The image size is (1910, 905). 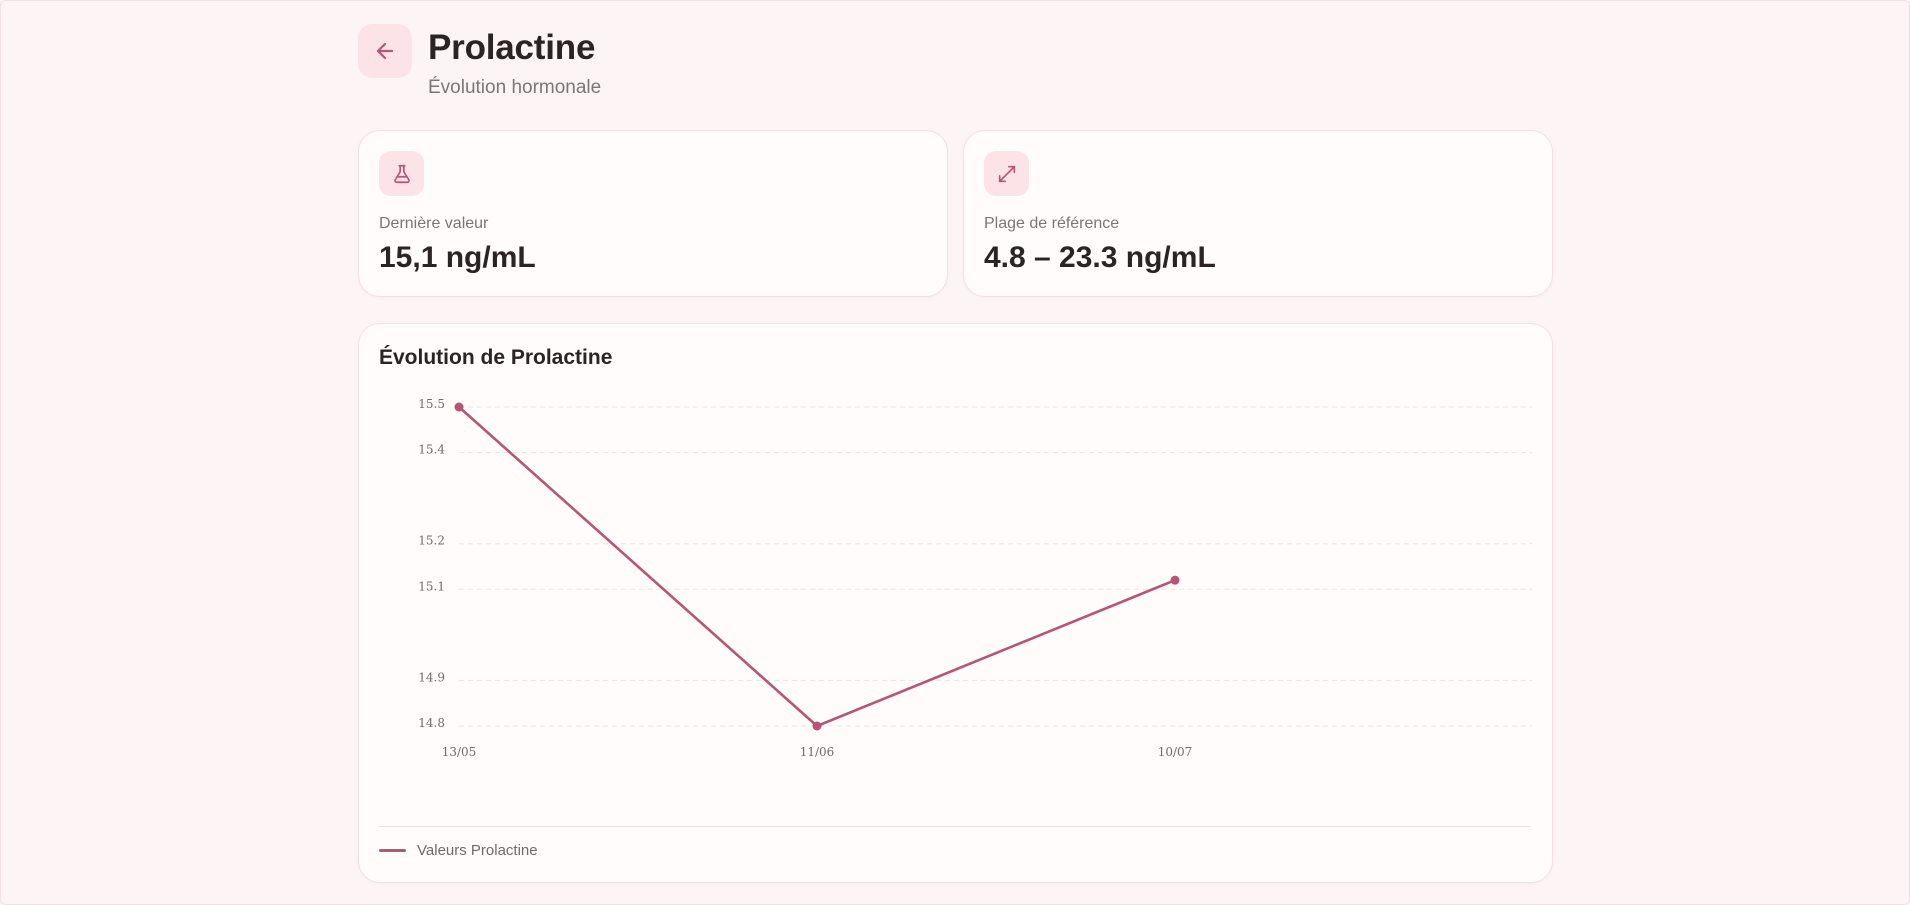 What do you see at coordinates (392, 850) in the screenshot?
I see `legend-swatch` at bounding box center [392, 850].